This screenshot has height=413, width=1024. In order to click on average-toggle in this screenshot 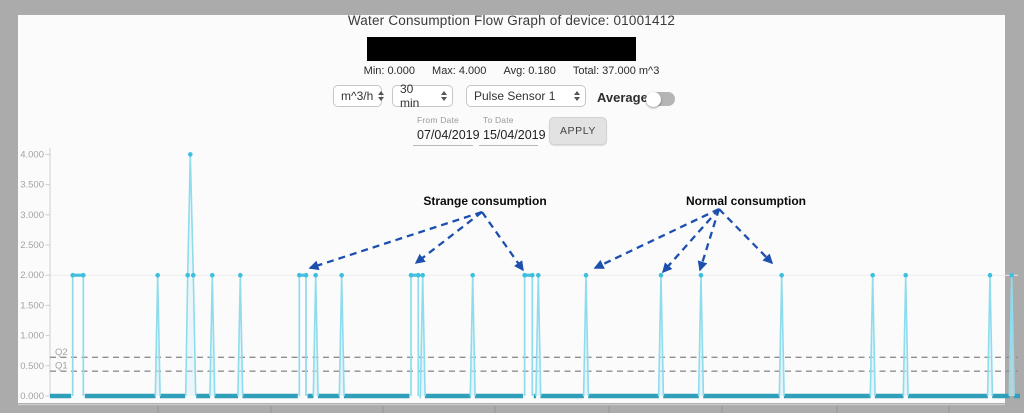, I will do `click(660, 99)`.